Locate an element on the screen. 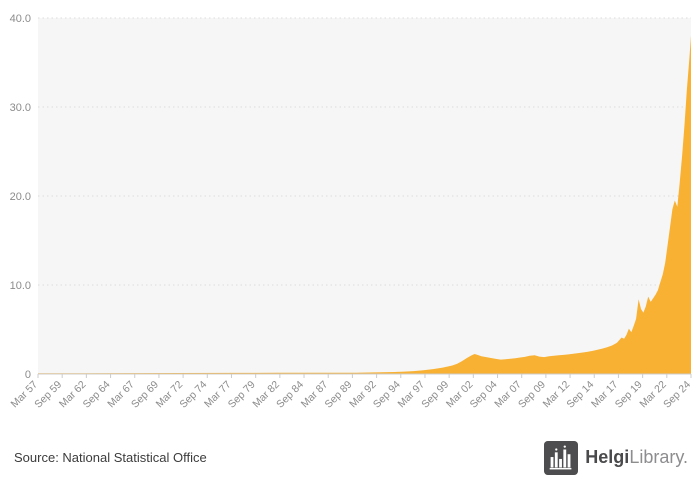  y-tick-label: 20.0 is located at coordinates (20, 197).